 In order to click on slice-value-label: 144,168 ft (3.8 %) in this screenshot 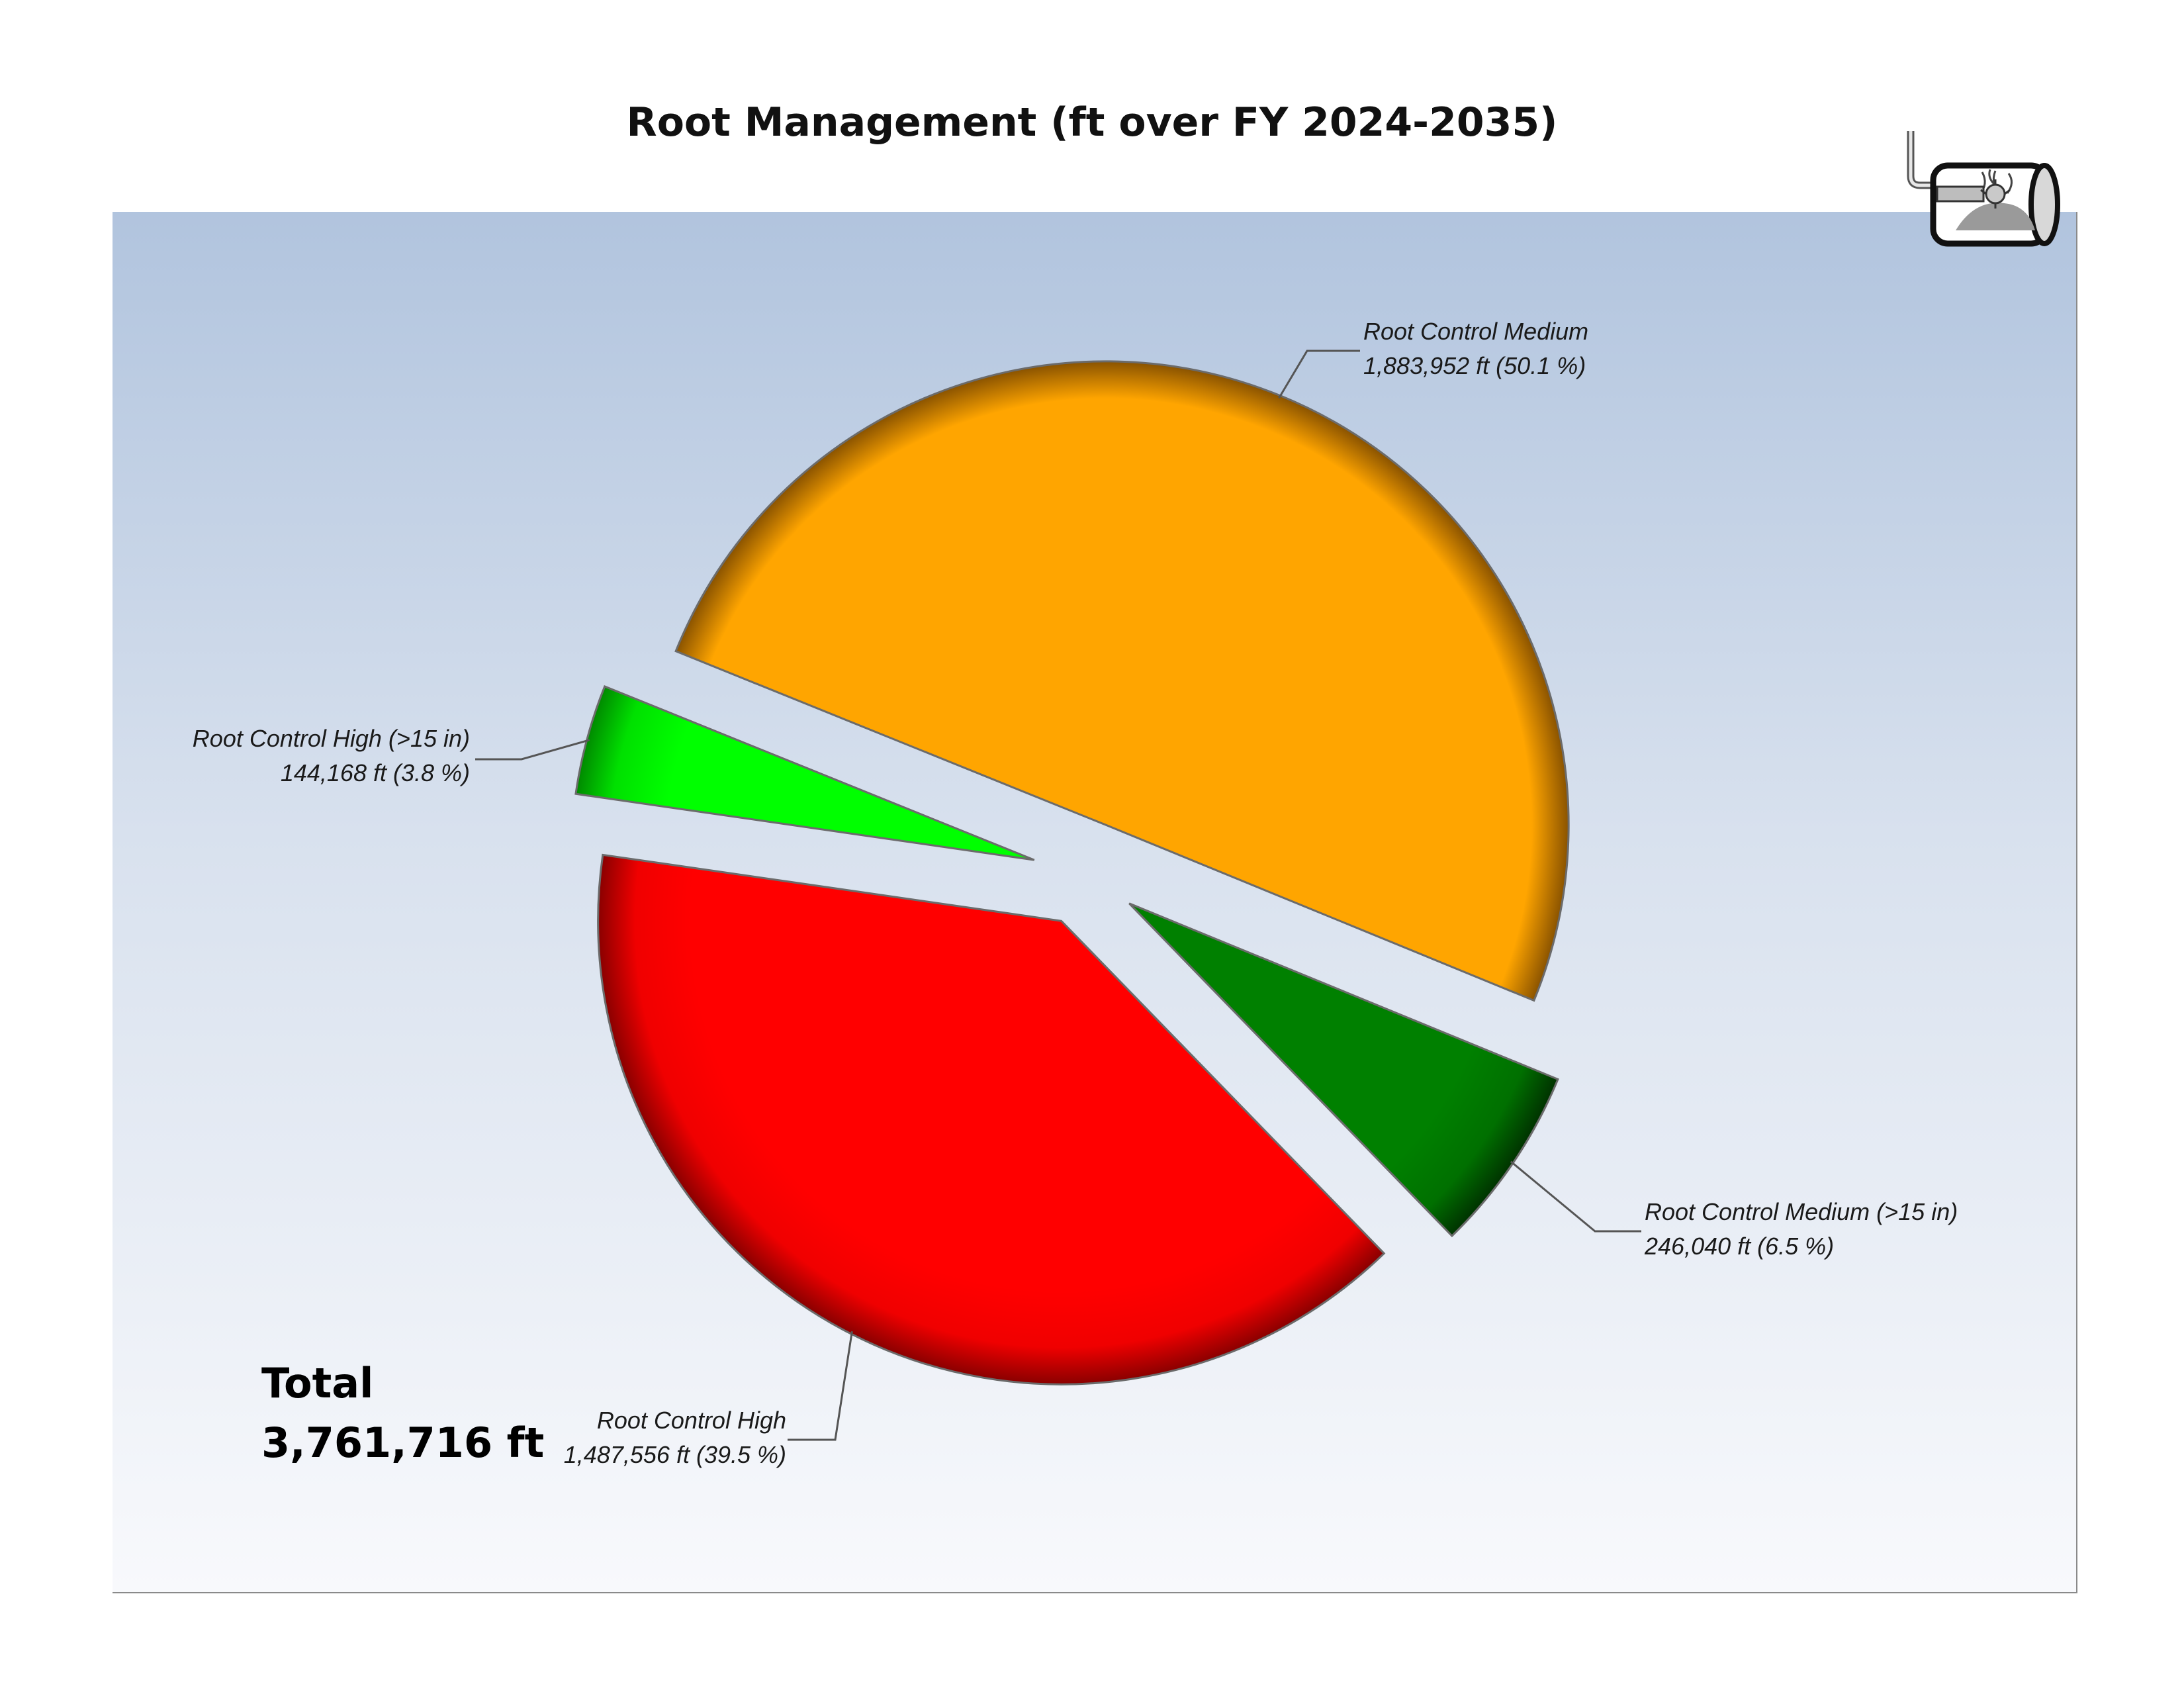, I will do `click(375, 772)`.